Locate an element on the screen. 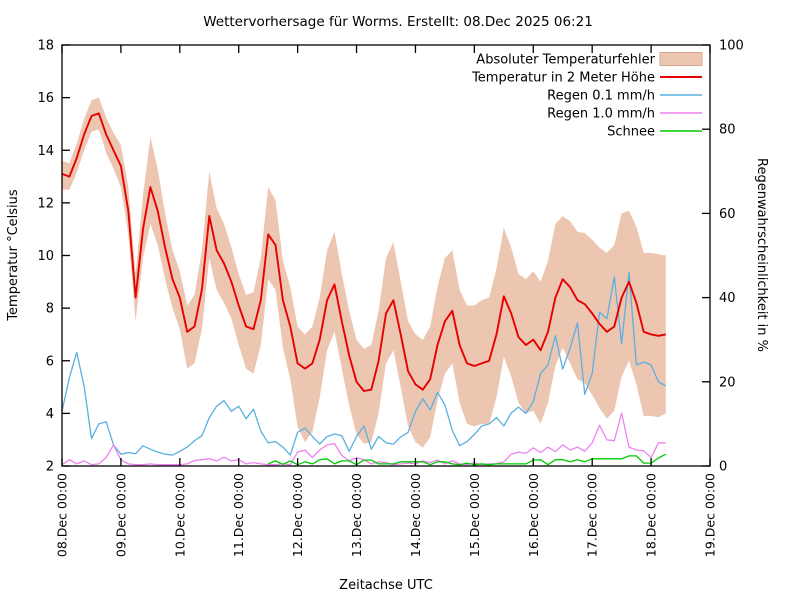 This screenshot has height=600, width=800. x-tick-label: 16.Dec 00:00 is located at coordinates (533, 515).